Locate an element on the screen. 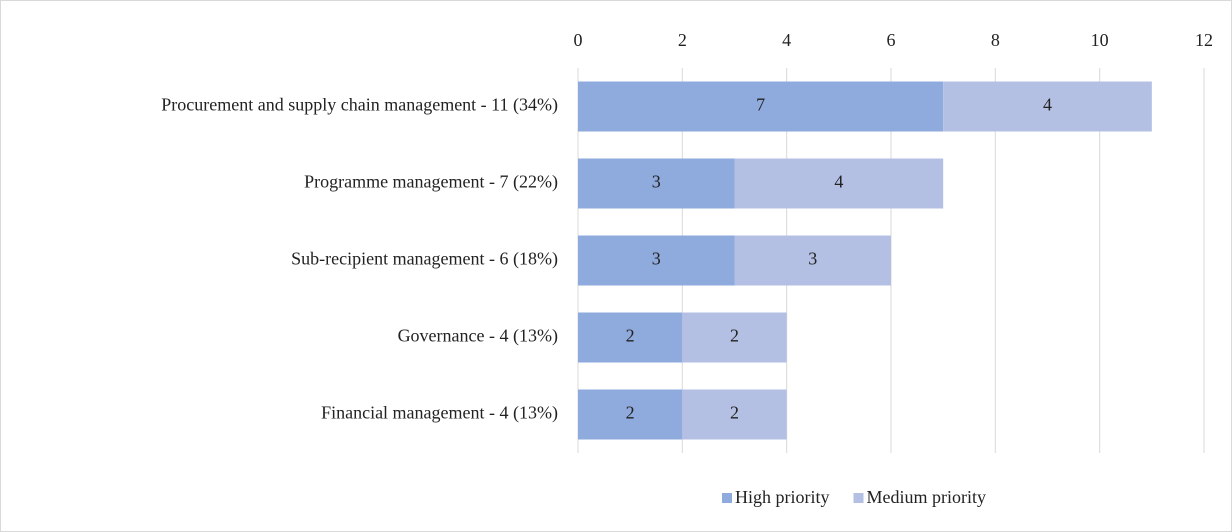 The width and height of the screenshot is (1232, 532). y-tick-label: Programme management - 7 (22%) is located at coordinates (431, 182).